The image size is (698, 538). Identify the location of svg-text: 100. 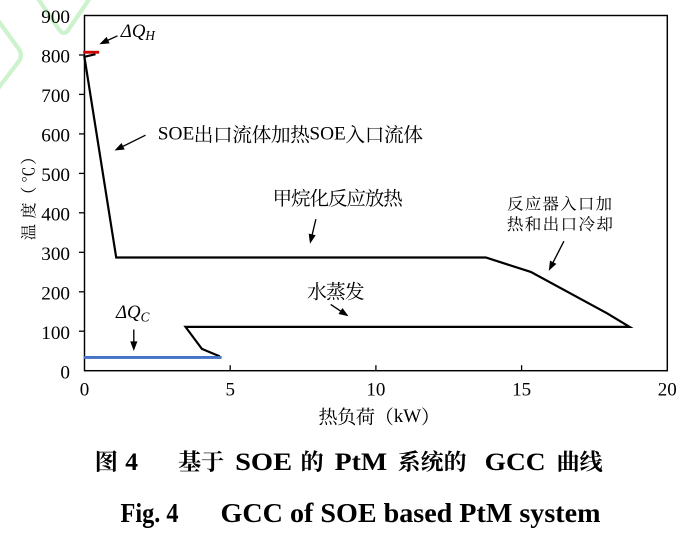
(55, 333).